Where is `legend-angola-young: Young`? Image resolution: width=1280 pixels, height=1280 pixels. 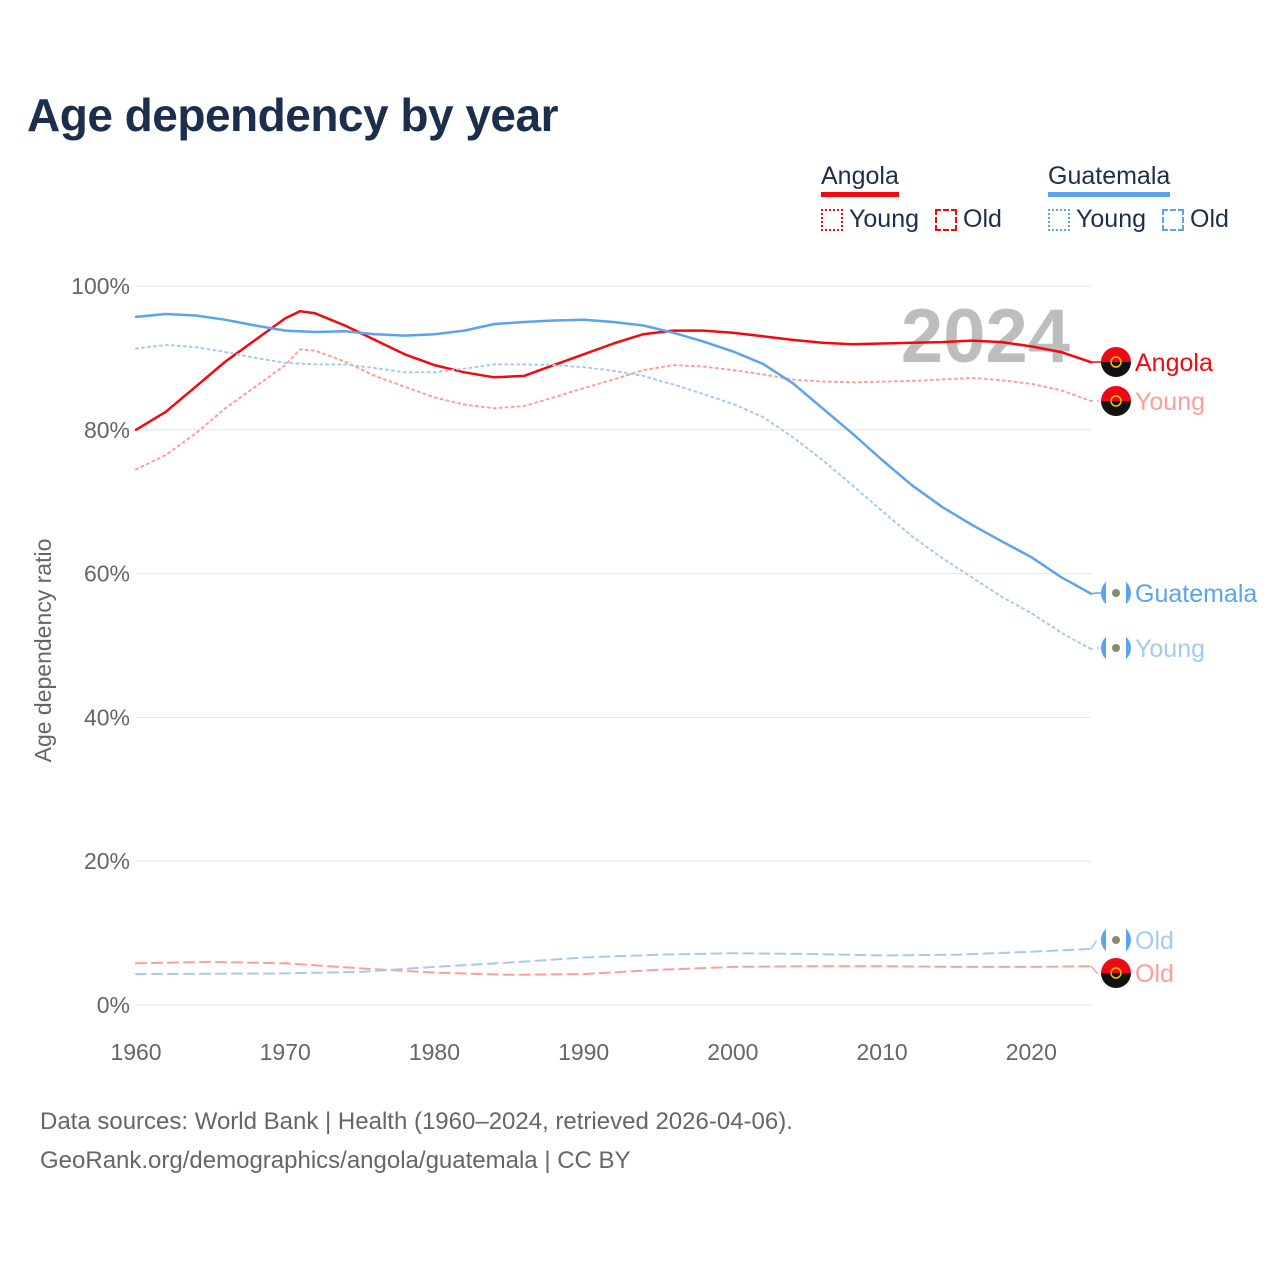 legend-angola-young: Young is located at coordinates (870, 219).